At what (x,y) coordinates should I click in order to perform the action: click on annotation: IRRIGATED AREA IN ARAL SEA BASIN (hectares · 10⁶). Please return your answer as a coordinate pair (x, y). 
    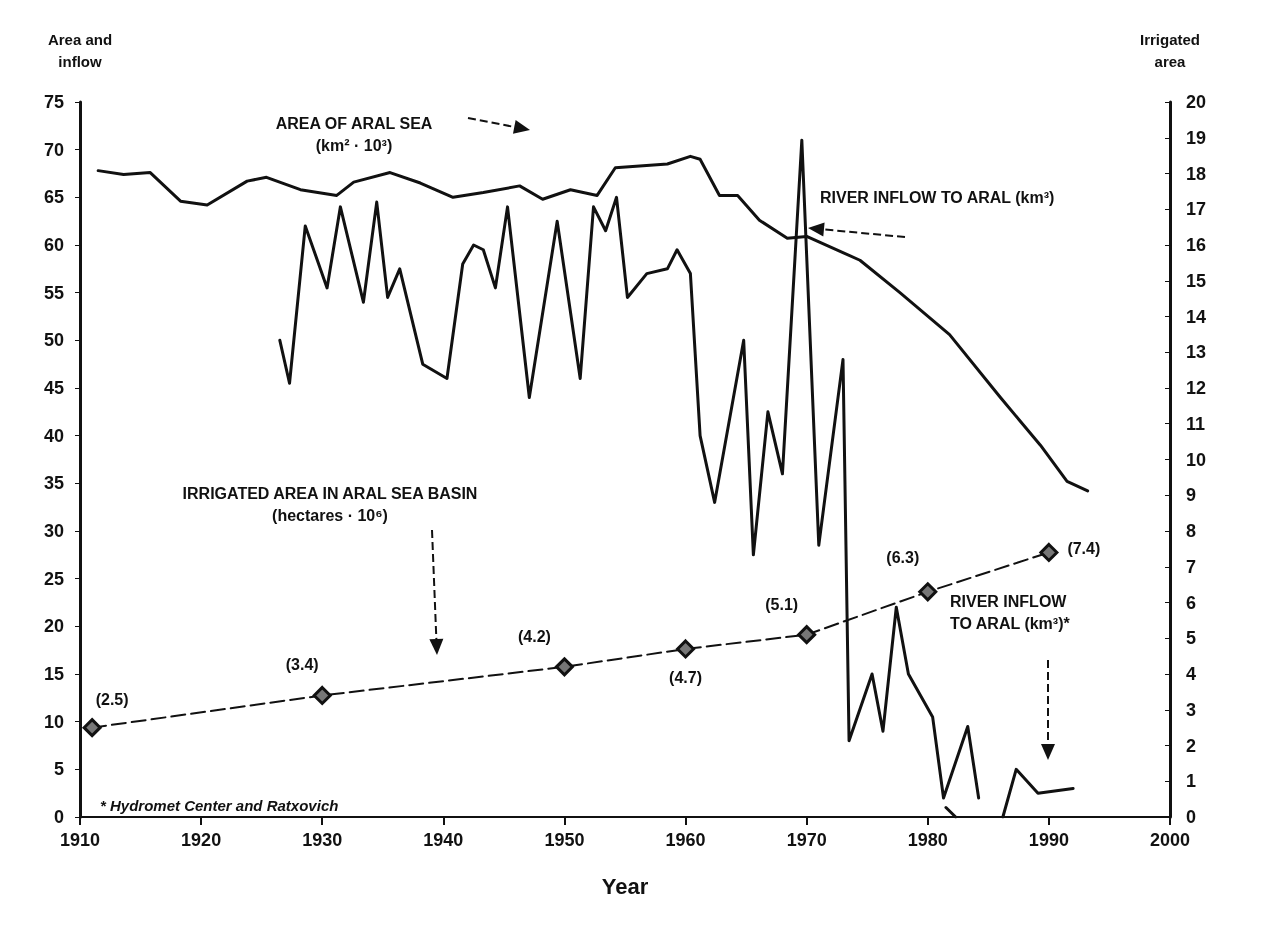
    Looking at the image, I should click on (330, 504).